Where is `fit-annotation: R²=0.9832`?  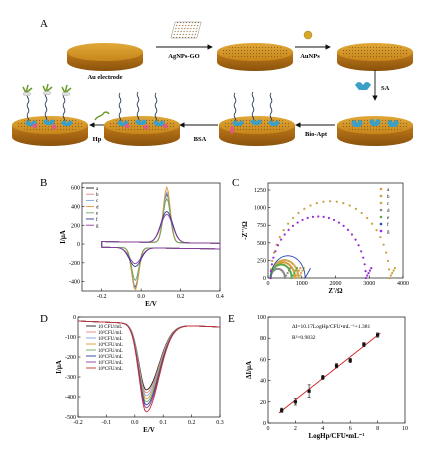
fit-annotation: R²=0.9832 is located at coordinates (304, 338).